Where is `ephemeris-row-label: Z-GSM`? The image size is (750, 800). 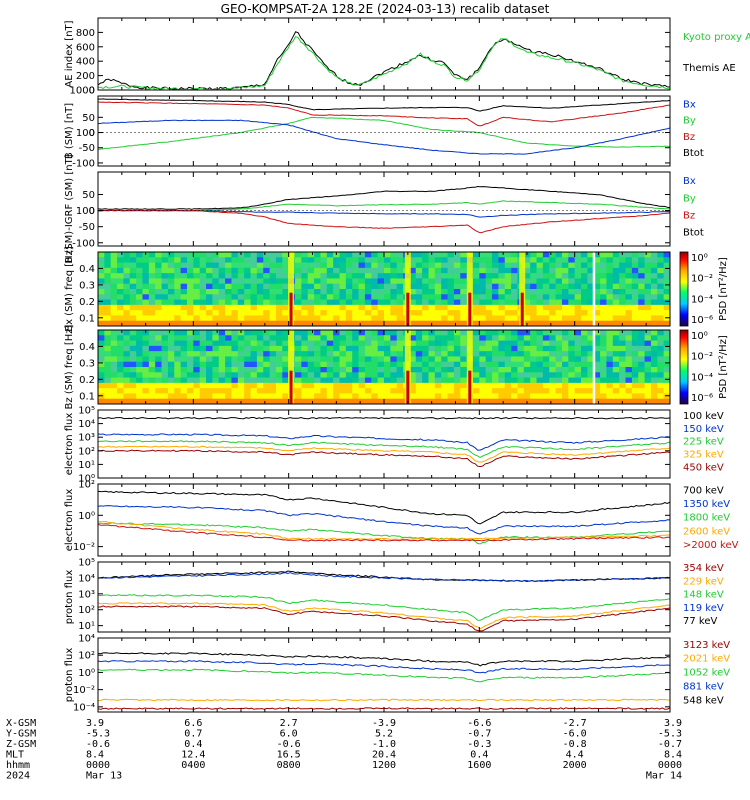 ephemeris-row-label: Z-GSM is located at coordinates (21, 744).